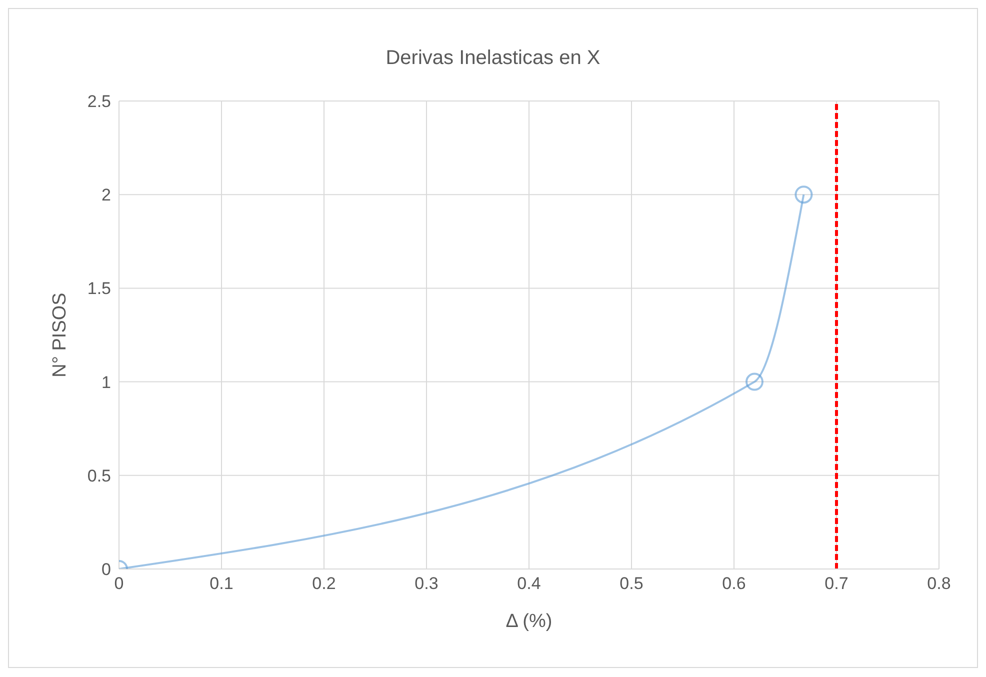 This screenshot has width=986, height=677. What do you see at coordinates (529, 621) in the screenshot?
I see `x-axis-title: Δ (%)` at bounding box center [529, 621].